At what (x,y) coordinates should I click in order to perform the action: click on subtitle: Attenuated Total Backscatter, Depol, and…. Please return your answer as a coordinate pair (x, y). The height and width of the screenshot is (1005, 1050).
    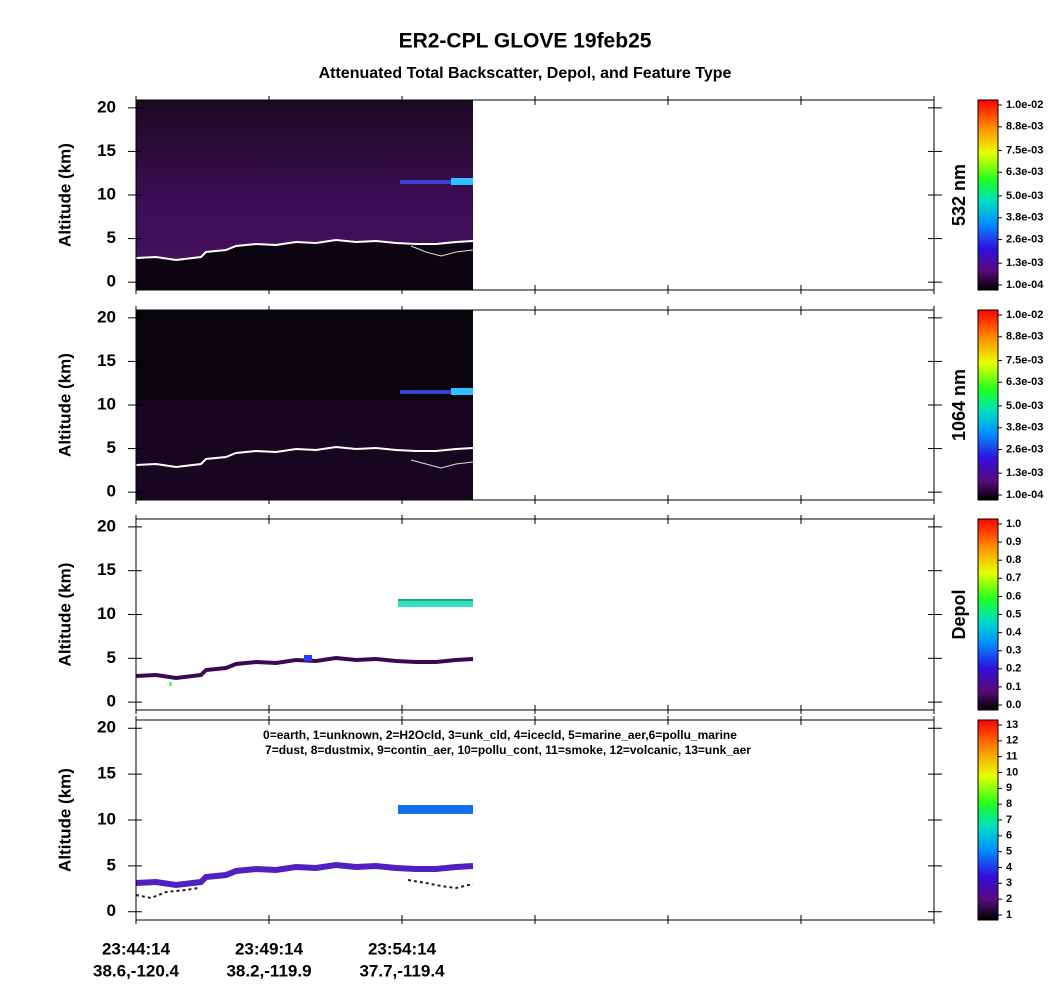
    Looking at the image, I should click on (525, 73).